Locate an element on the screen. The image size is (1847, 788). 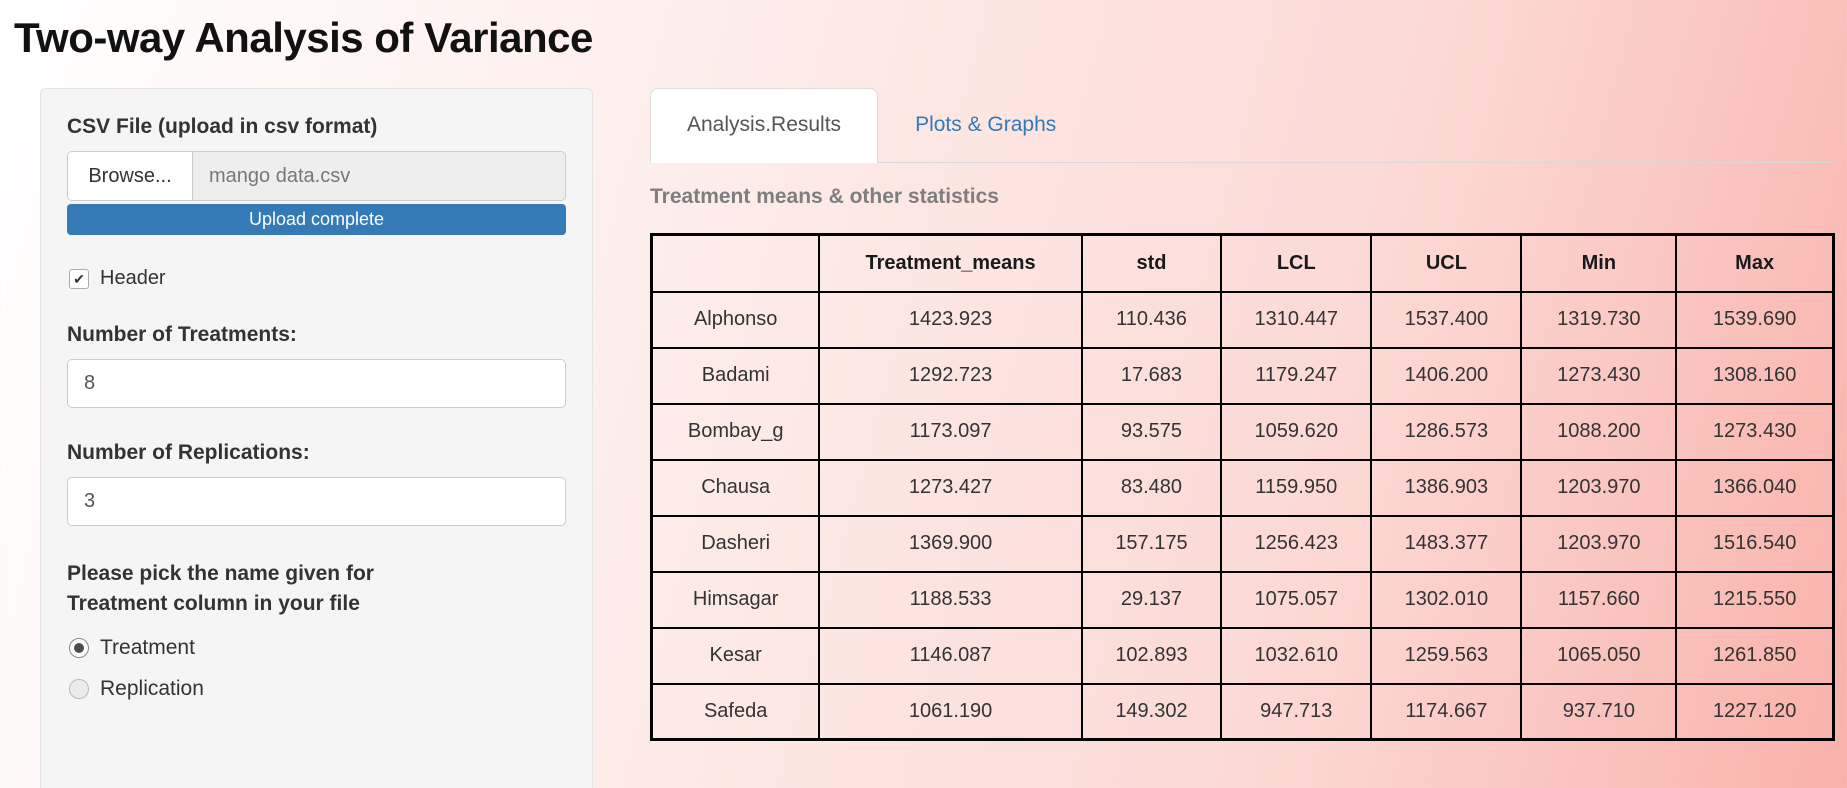
table-cell: 1483.377 is located at coordinates (1446, 543).